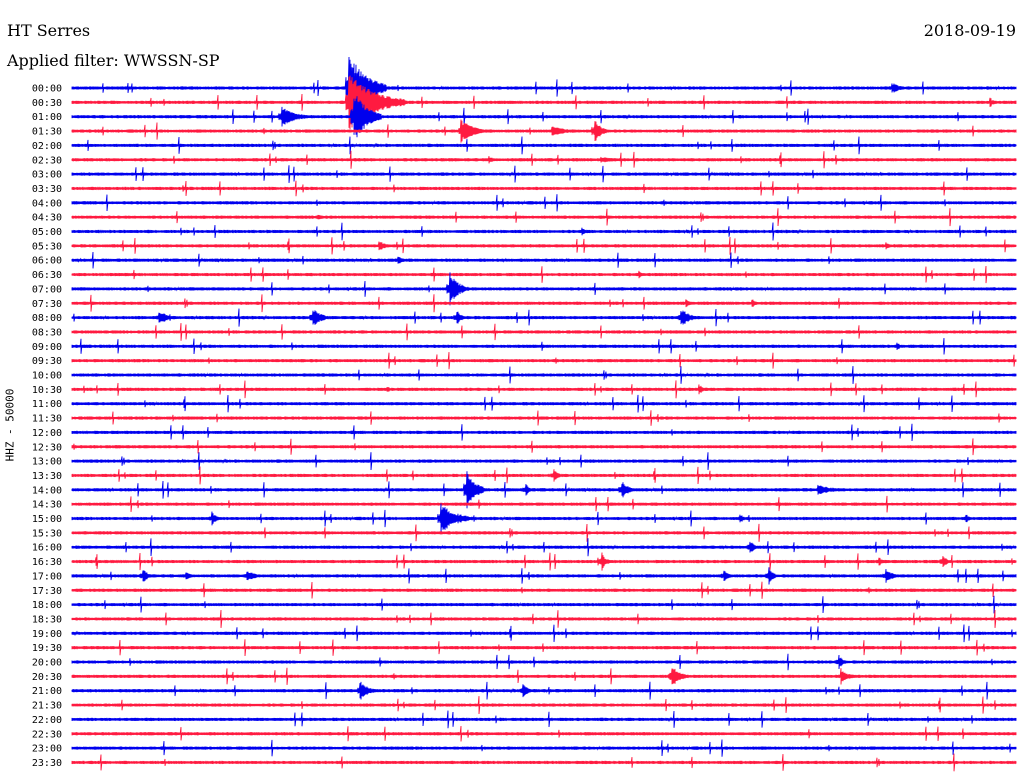  Describe the element at coordinates (47, 533) in the screenshot. I see `time-tick-label: 15:30` at that location.